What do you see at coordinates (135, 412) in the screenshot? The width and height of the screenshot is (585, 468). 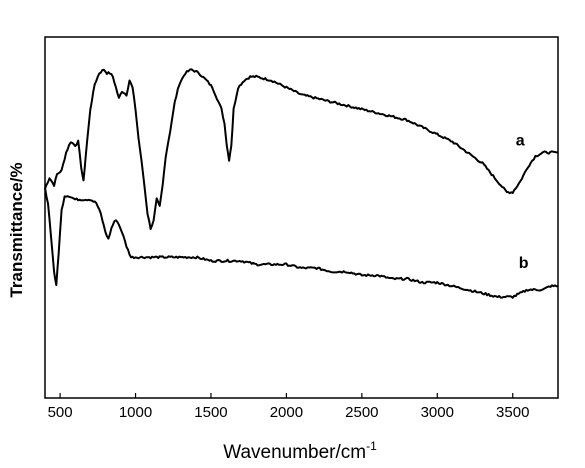 I see `x-tick-label: 1000` at bounding box center [135, 412].